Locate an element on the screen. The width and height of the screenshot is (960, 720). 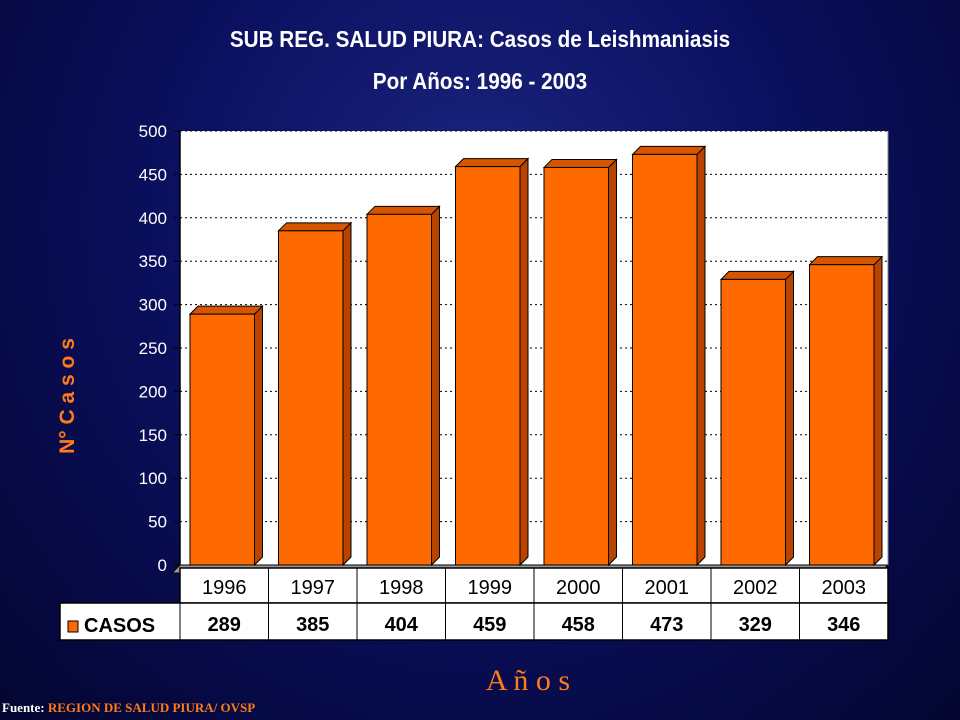
data-label: 385 is located at coordinates (312, 625).